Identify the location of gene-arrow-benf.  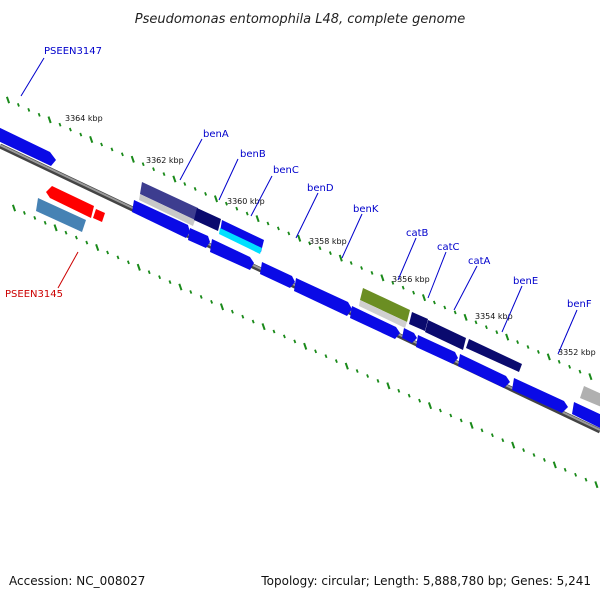
(590, 397).